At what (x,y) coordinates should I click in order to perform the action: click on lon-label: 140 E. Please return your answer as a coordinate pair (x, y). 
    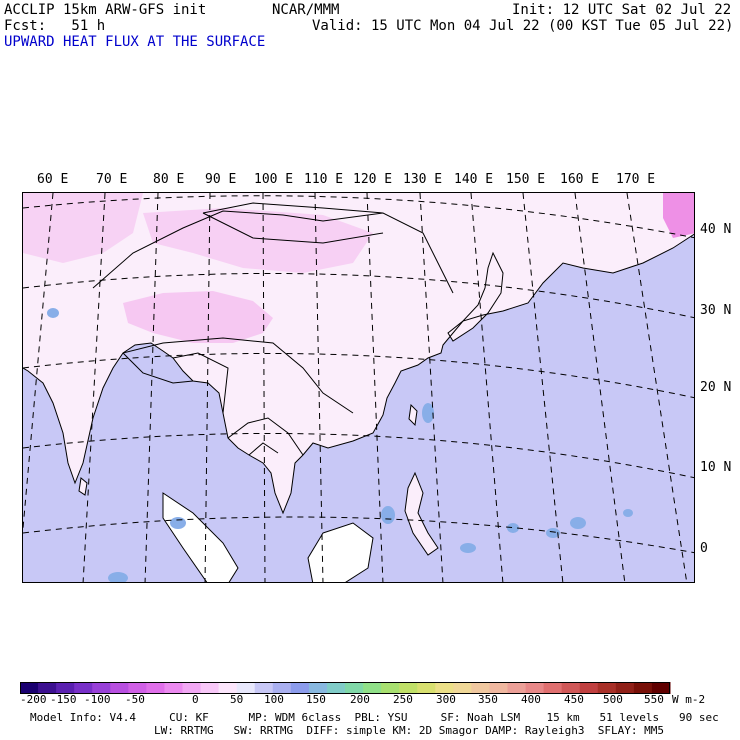
    Looking at the image, I should click on (474, 179).